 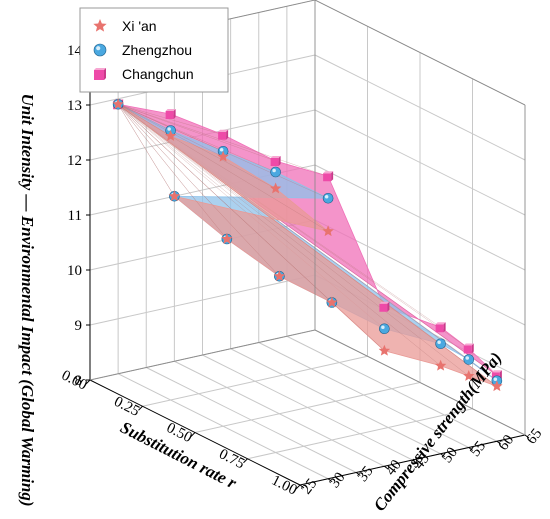 I want to click on legend-cube, so click(x=99, y=75).